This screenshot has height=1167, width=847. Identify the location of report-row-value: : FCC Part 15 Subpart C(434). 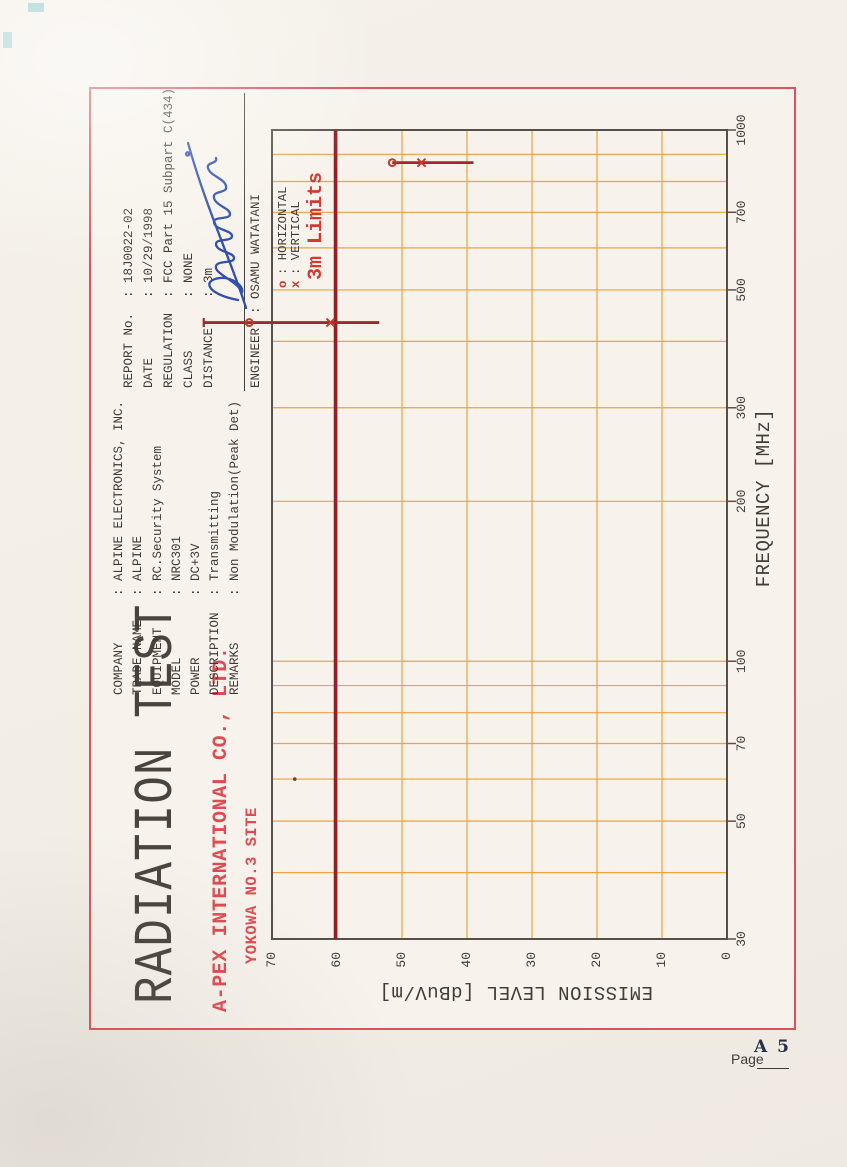
(169, 192).